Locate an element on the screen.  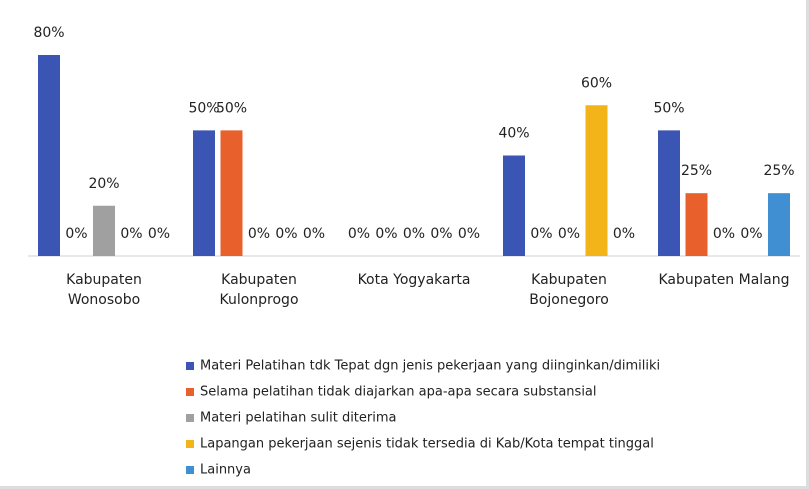
legend-label: Materi pelatihan sulit diterima is located at coordinates (298, 418).